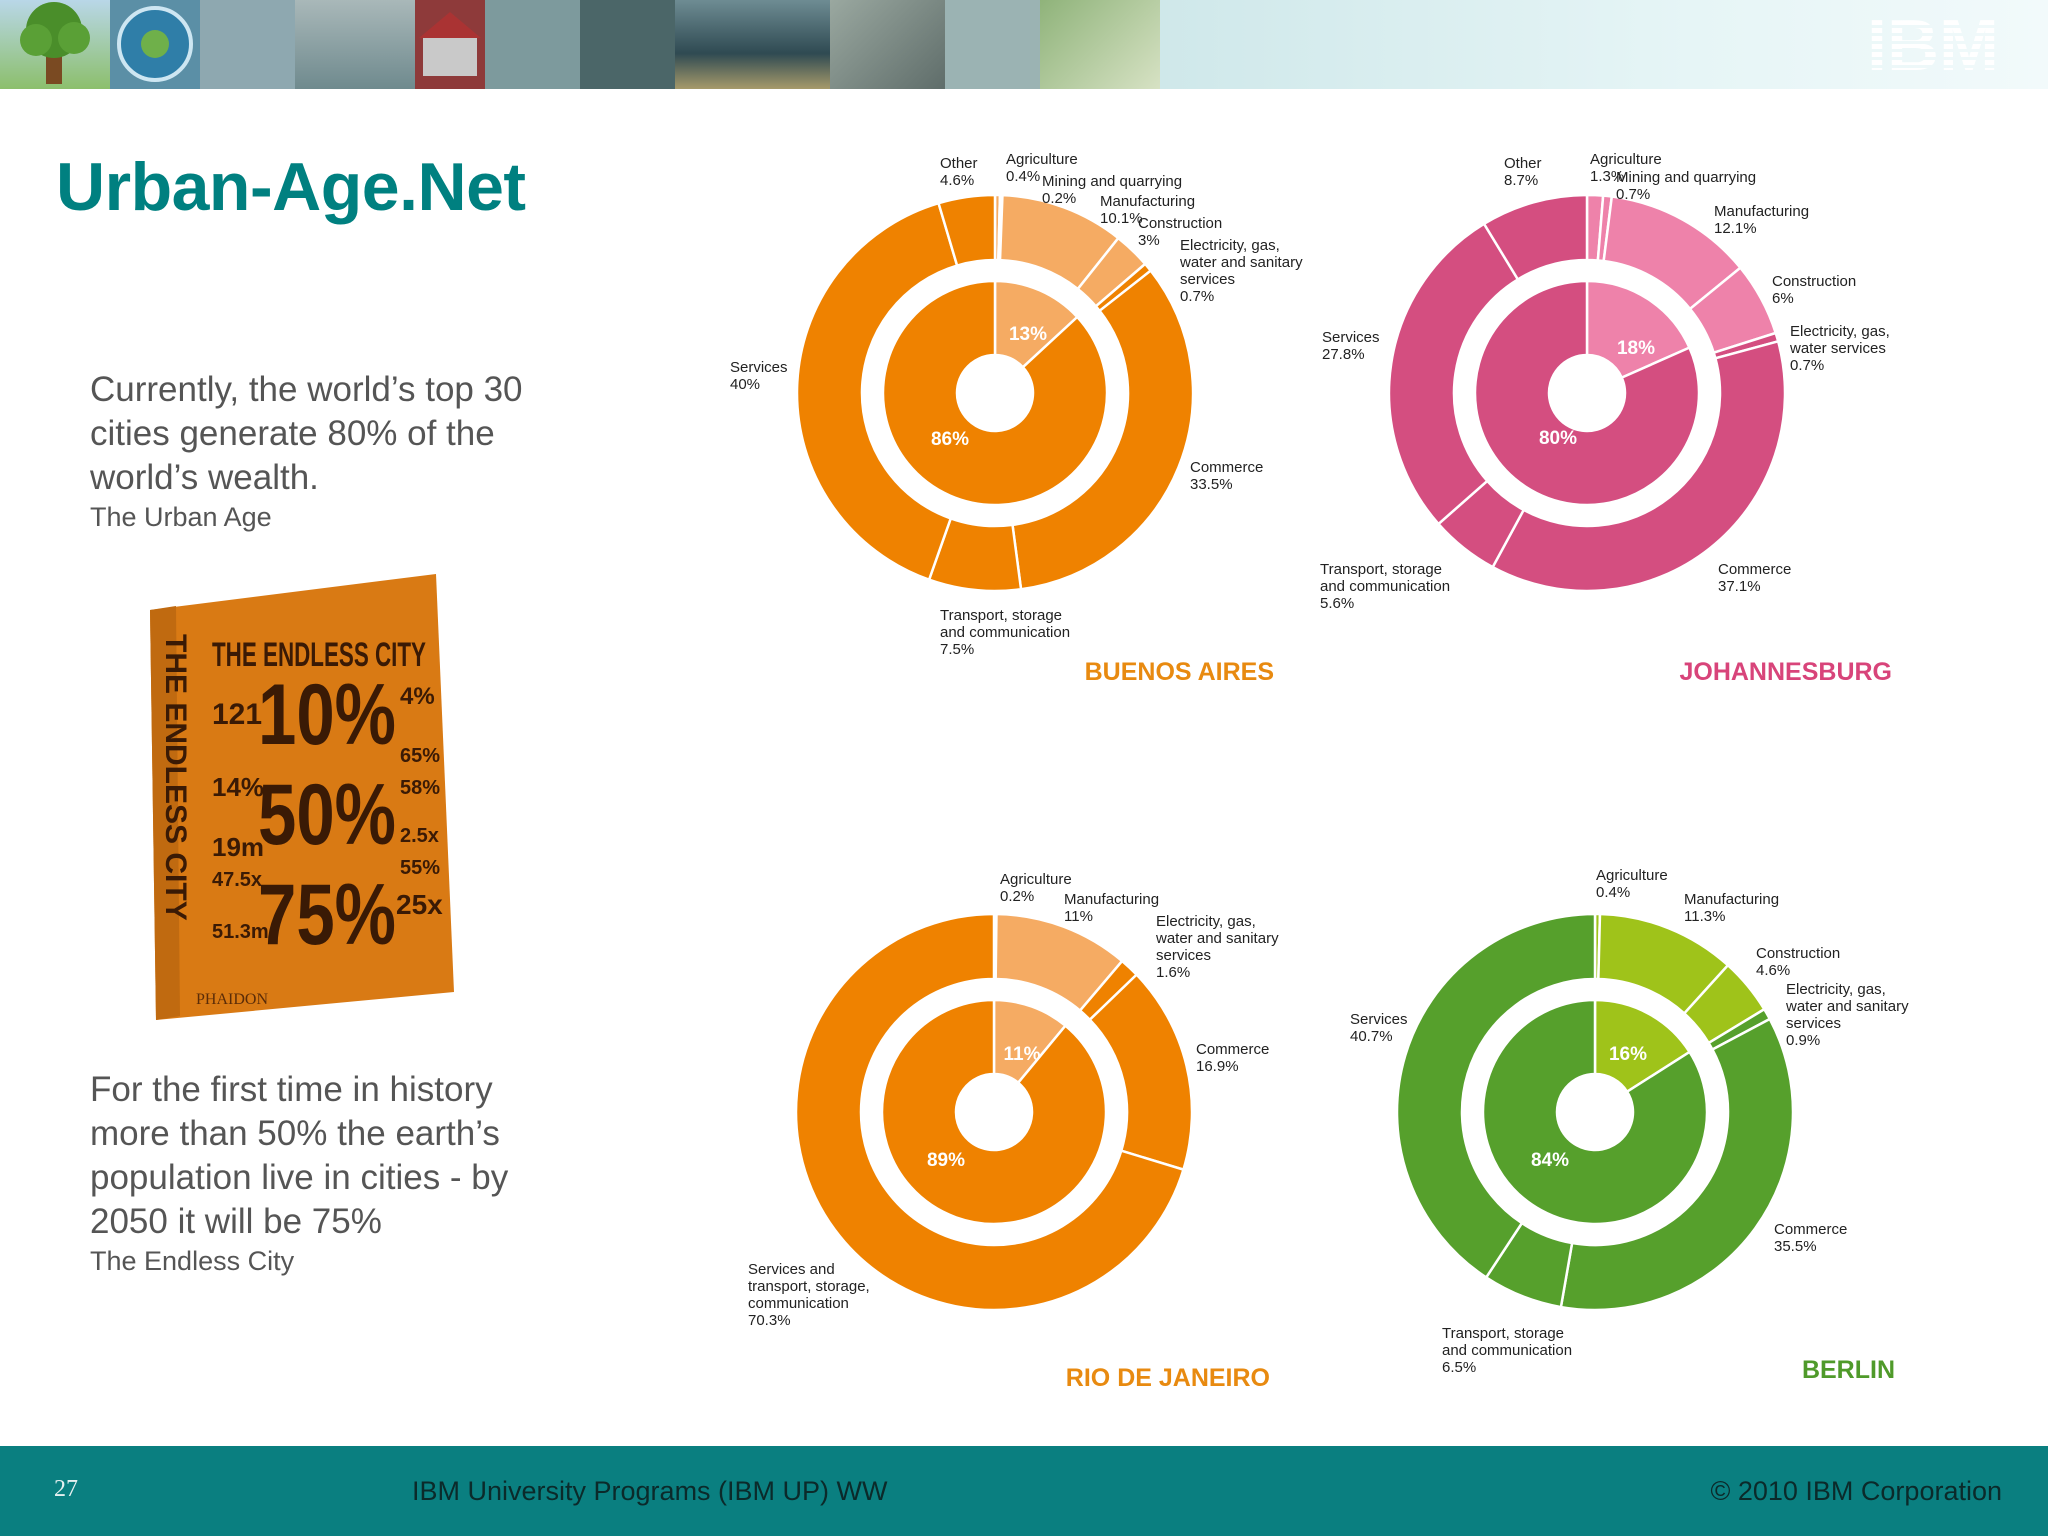 The image size is (2048, 1536). I want to click on berlin-slice-label-1: Manufacturing 11.3%, so click(1731, 908).